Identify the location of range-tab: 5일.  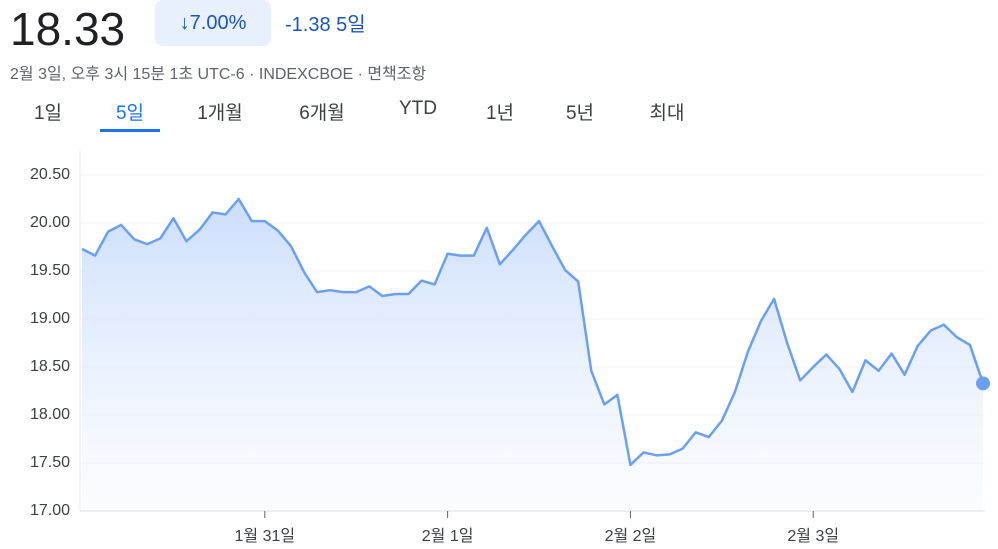
(130, 115).